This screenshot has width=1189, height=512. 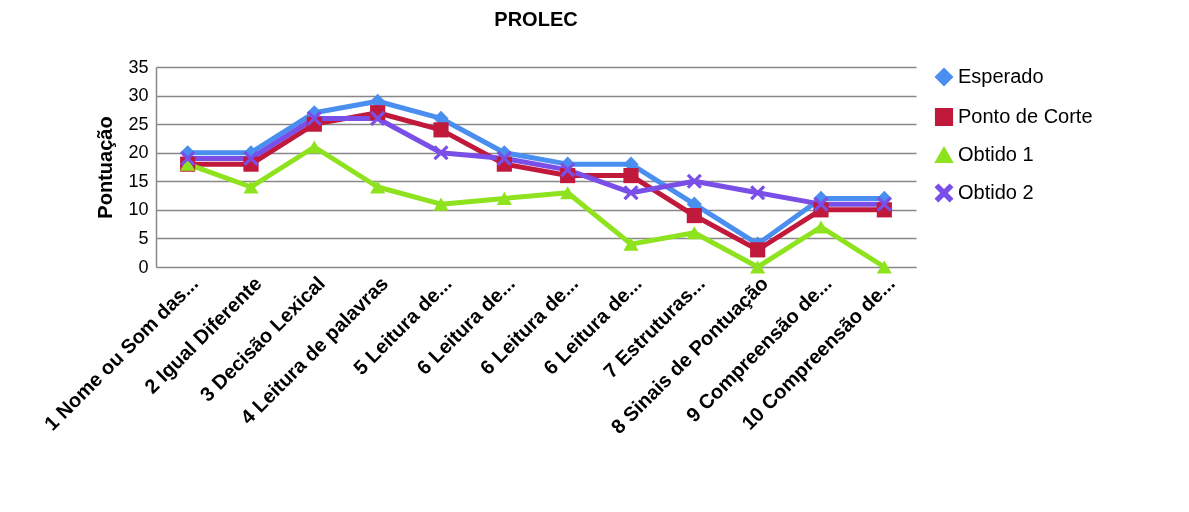 I want to click on legend-label: Ponto de Corte, so click(x=1025, y=116).